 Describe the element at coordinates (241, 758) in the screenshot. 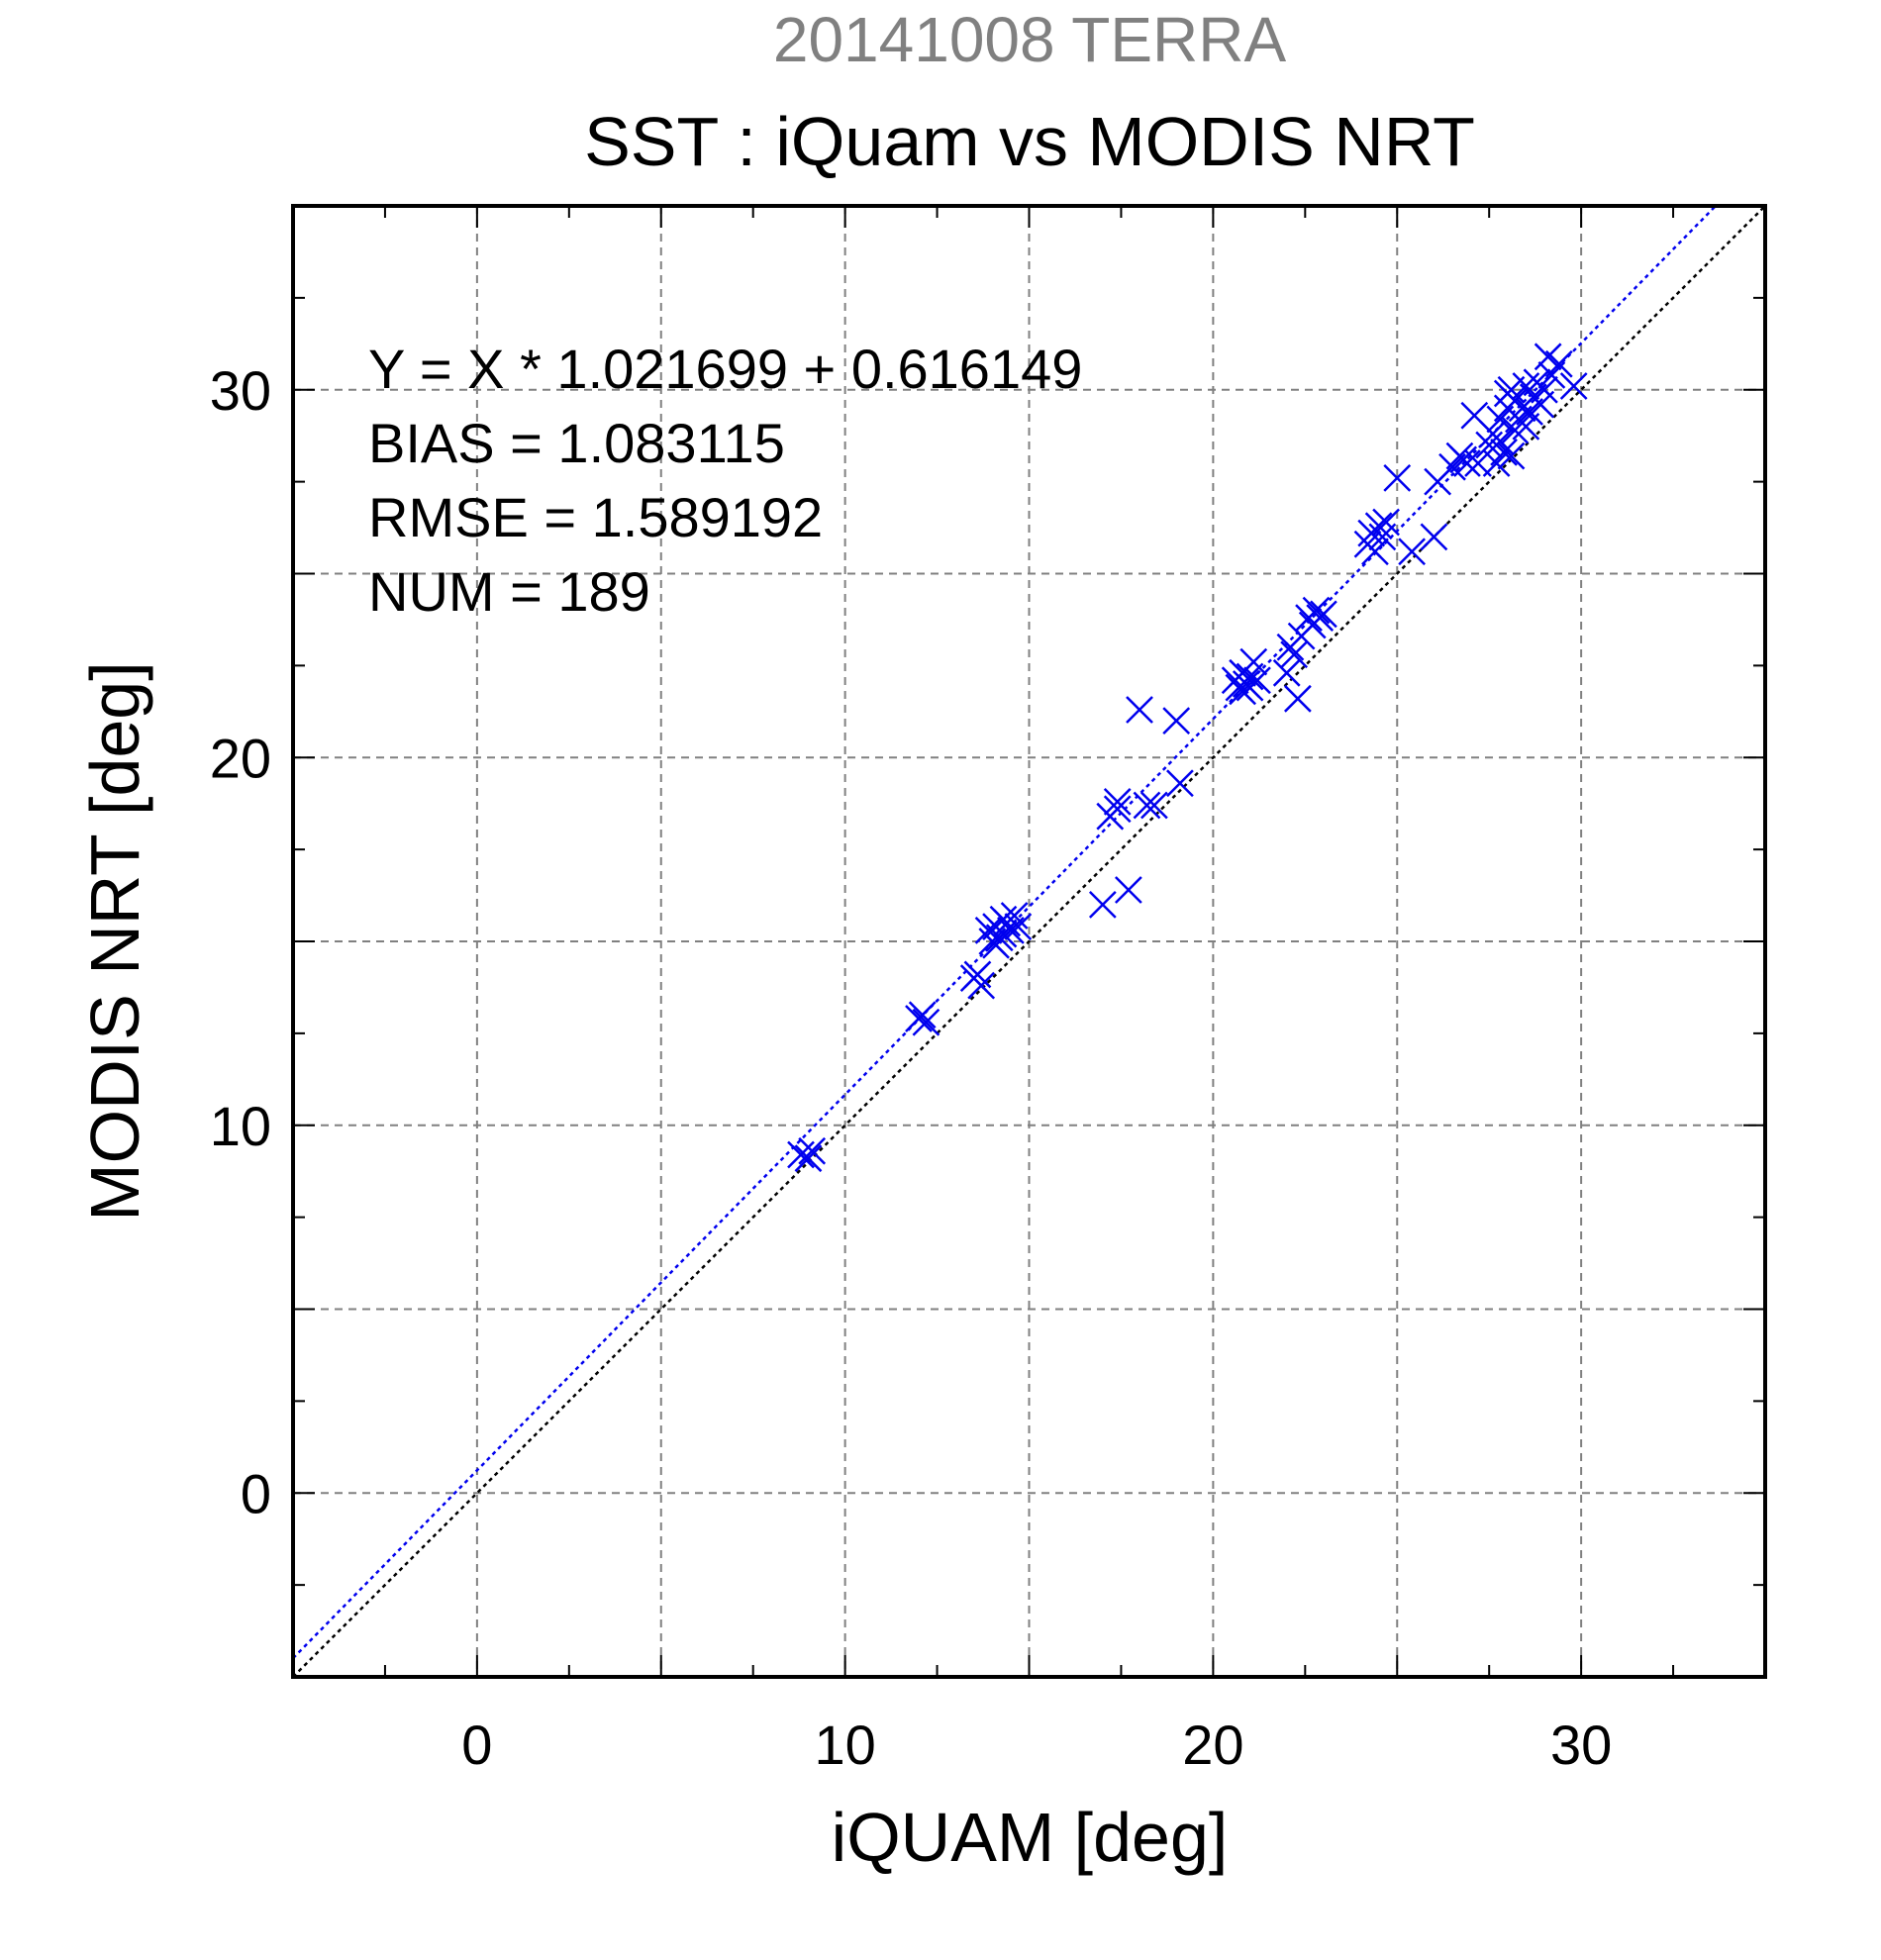

I see `y-tick-label: 20` at that location.